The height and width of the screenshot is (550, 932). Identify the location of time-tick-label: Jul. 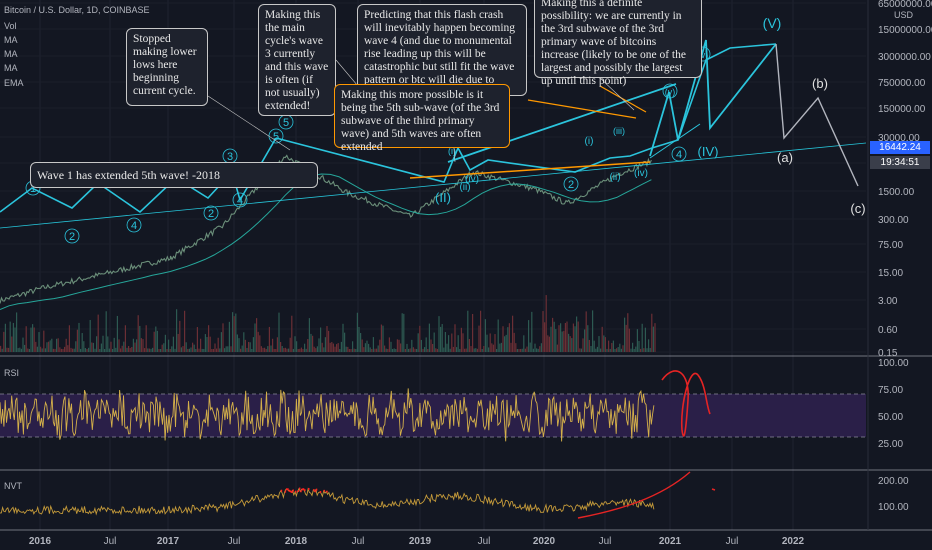
(605, 541).